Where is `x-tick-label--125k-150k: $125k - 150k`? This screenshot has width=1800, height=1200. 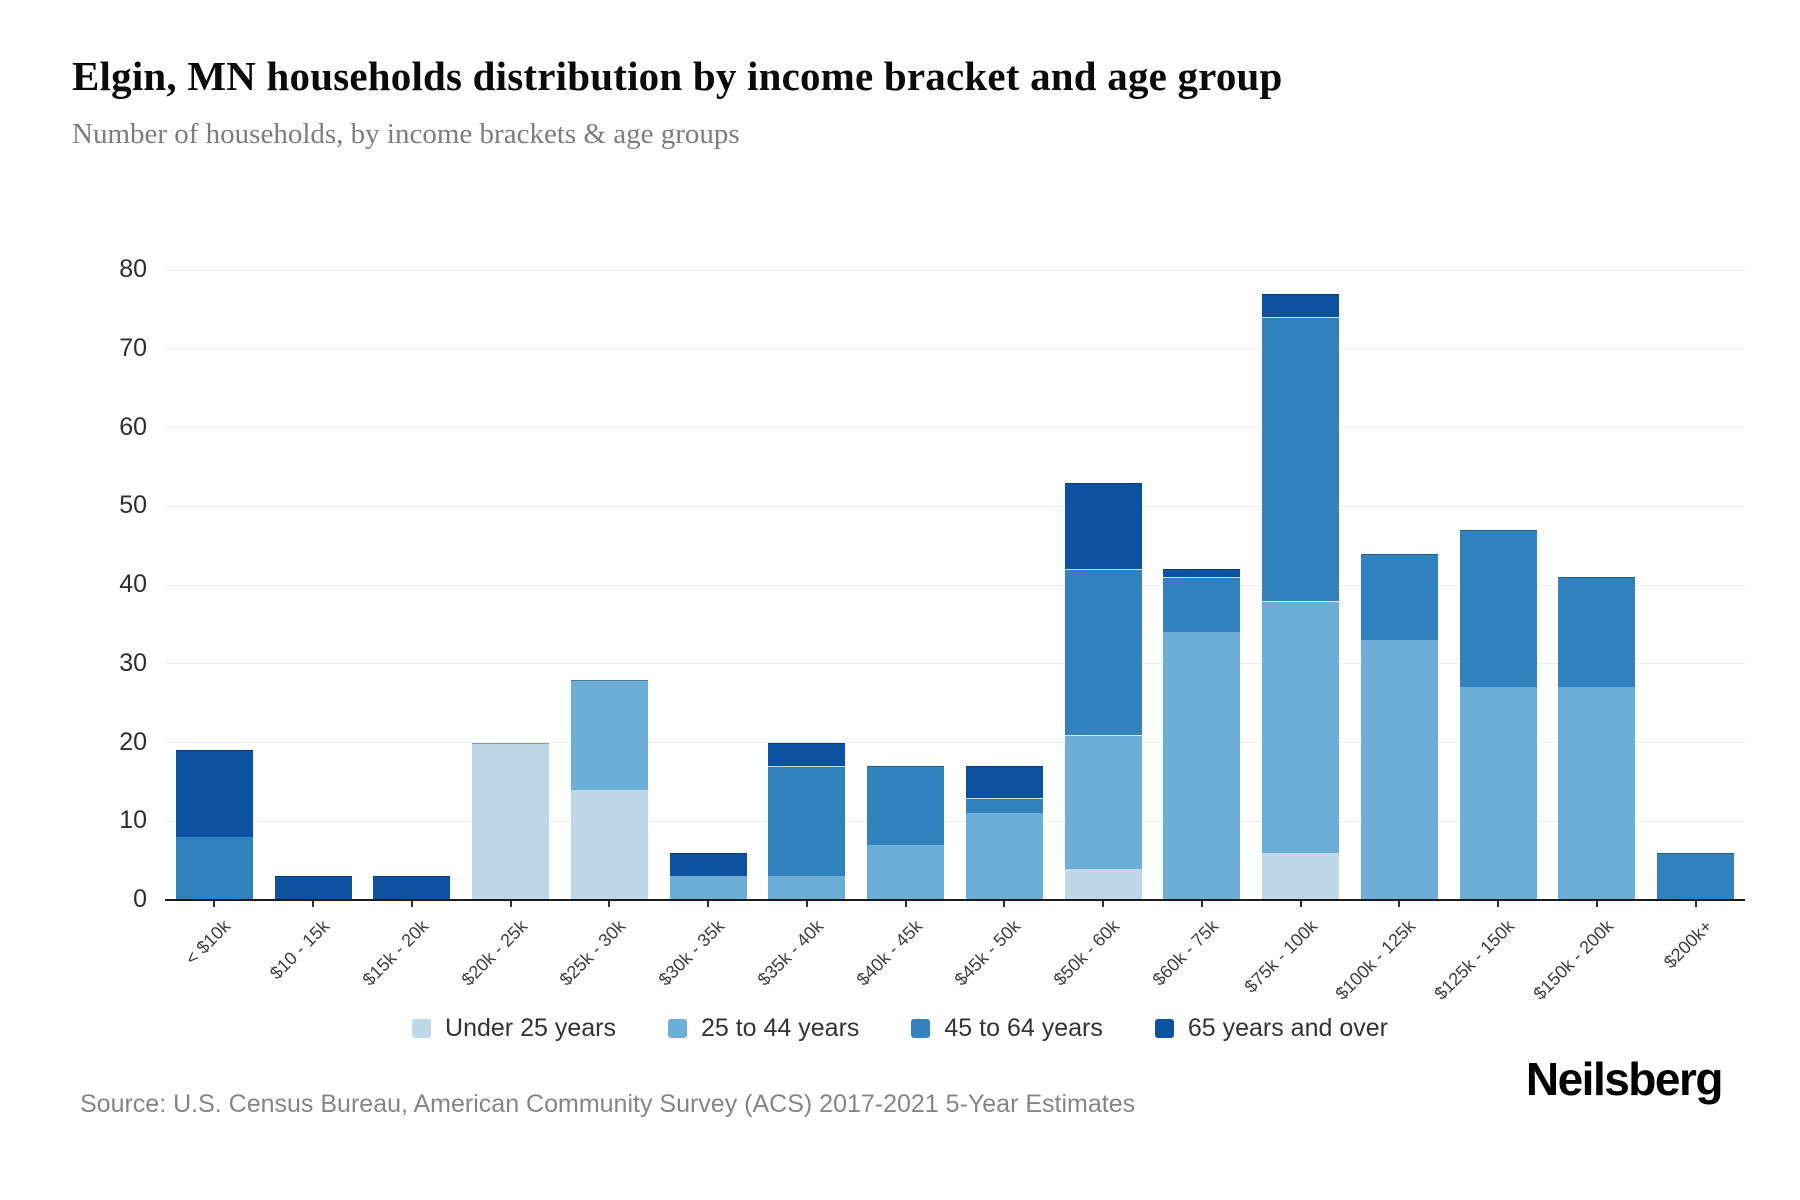
x-tick-label--125k-150k: $125k - 150k is located at coordinates (1474, 960).